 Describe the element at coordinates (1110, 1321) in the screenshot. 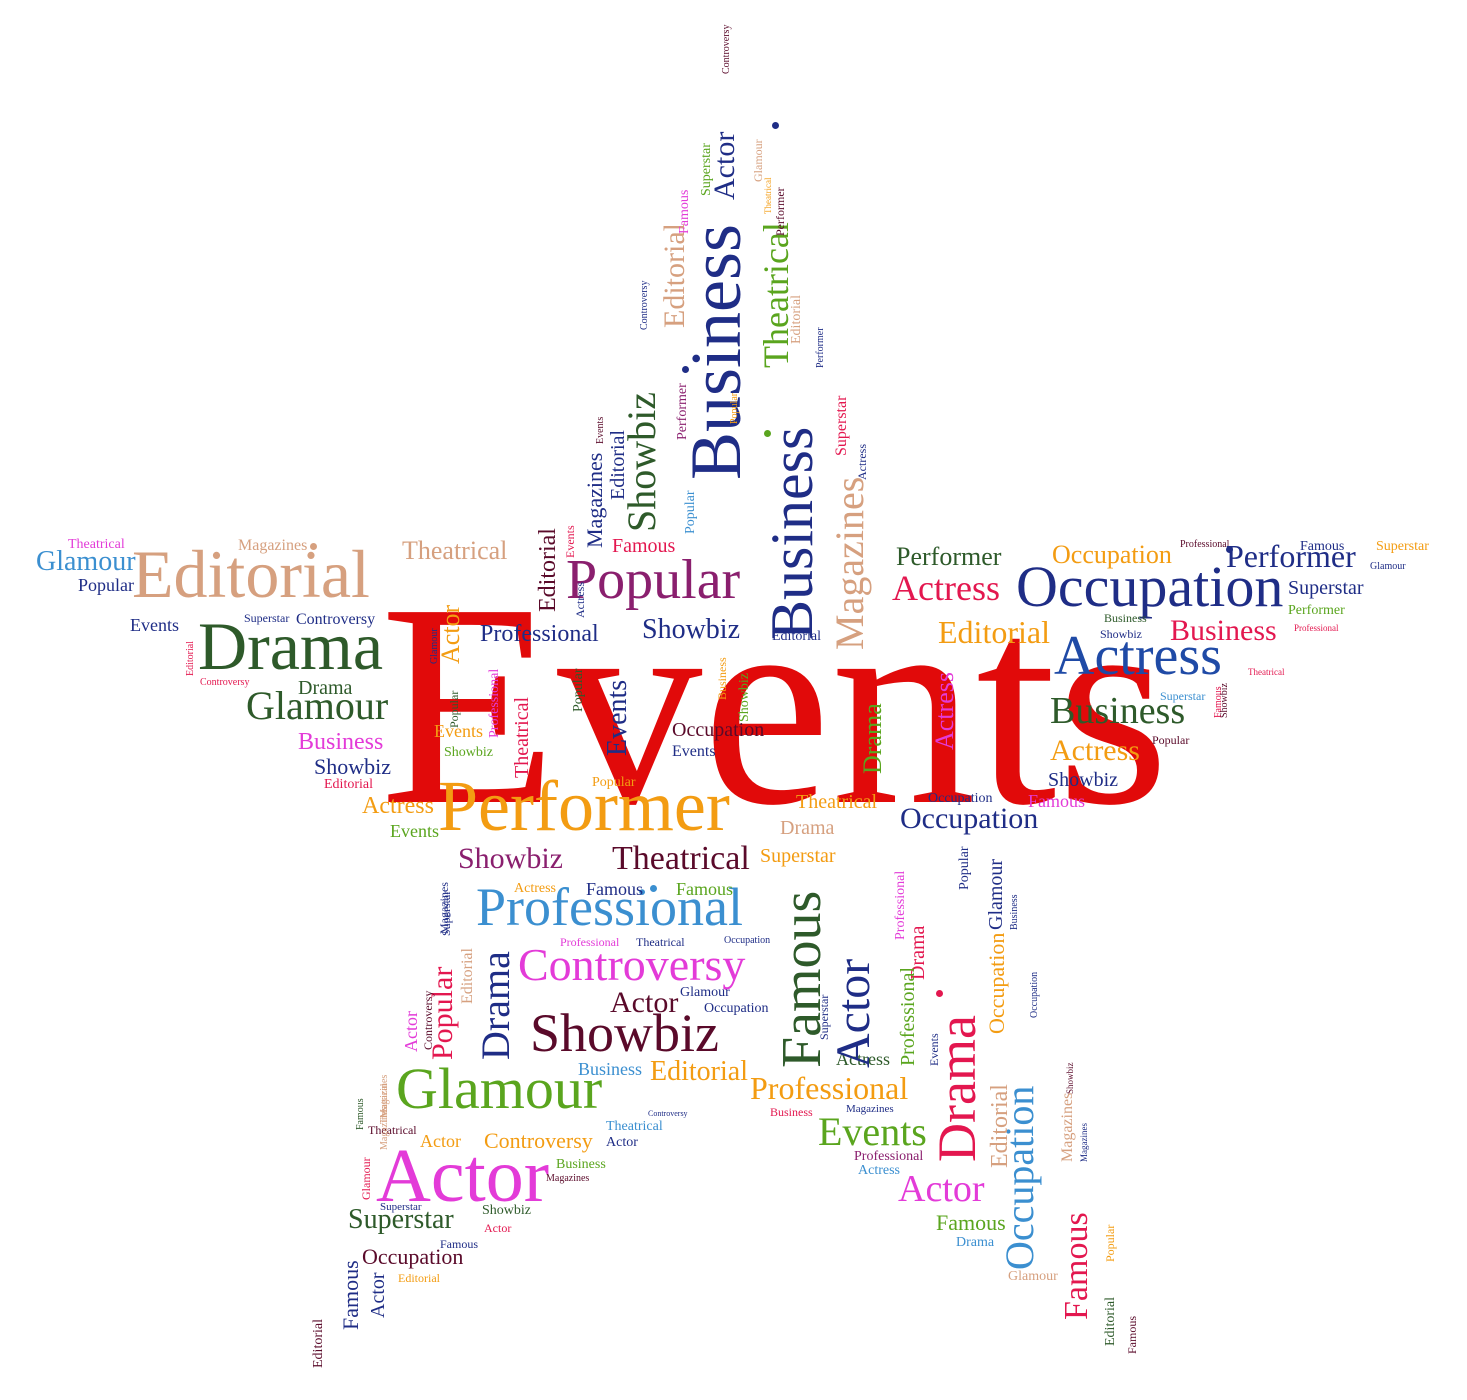

I see `word-magazines-vertical-bottom: Editorial` at that location.